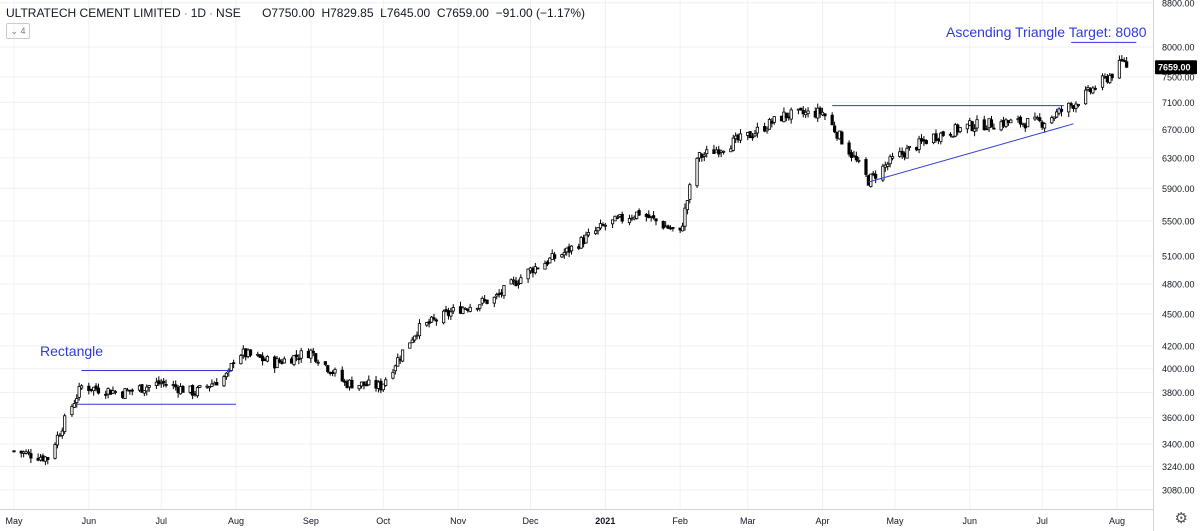 The height and width of the screenshot is (531, 1200). Describe the element at coordinates (1178, 418) in the screenshot. I see `price-tick-label: 3600.00` at that location.